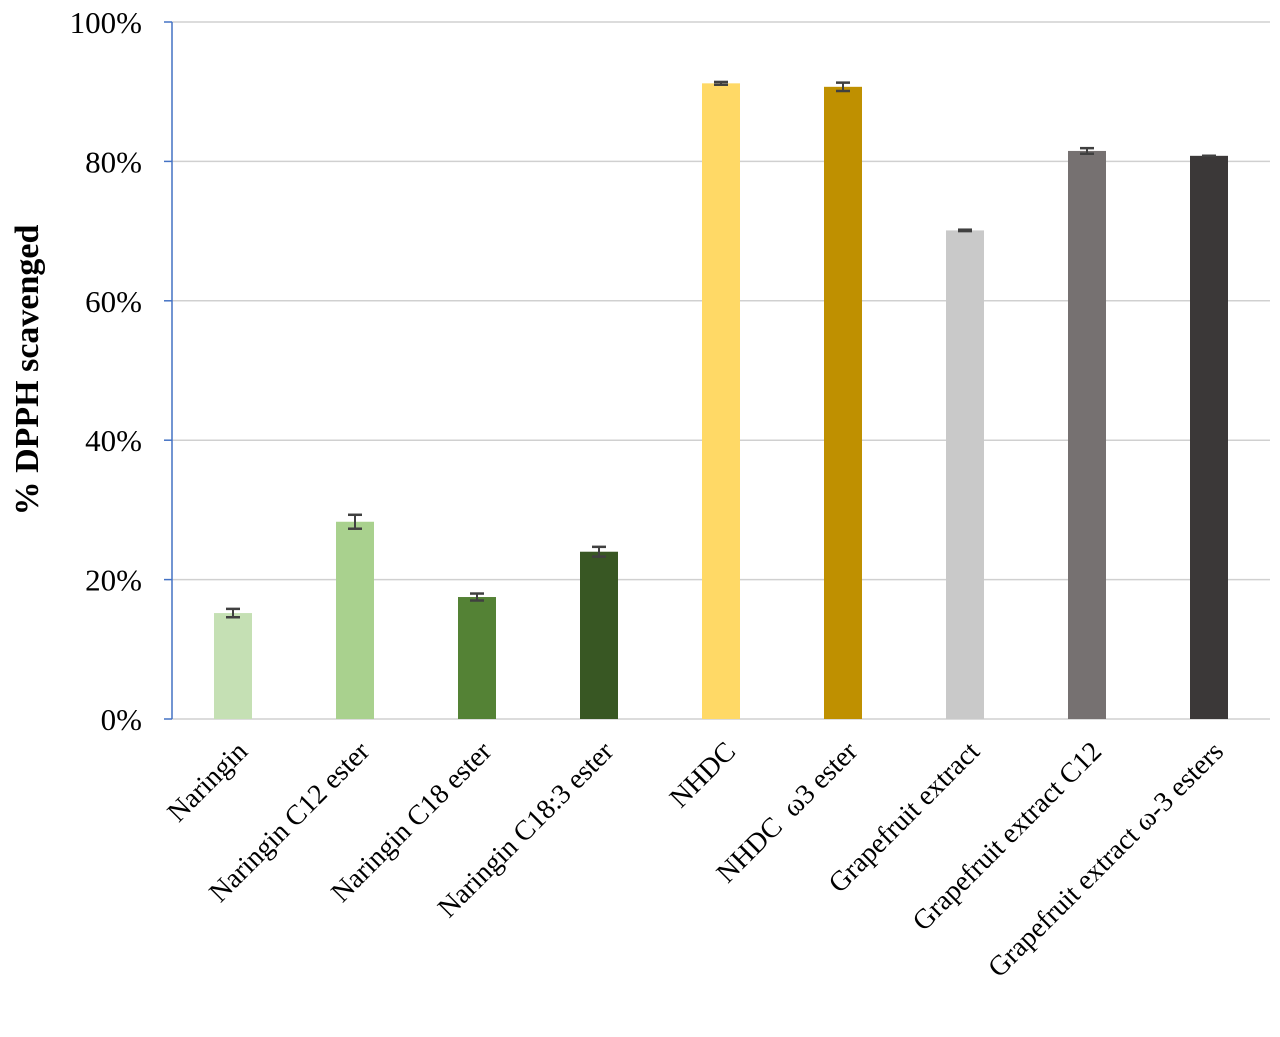  I want to click on y-tick-label: 60%, so click(113, 301).